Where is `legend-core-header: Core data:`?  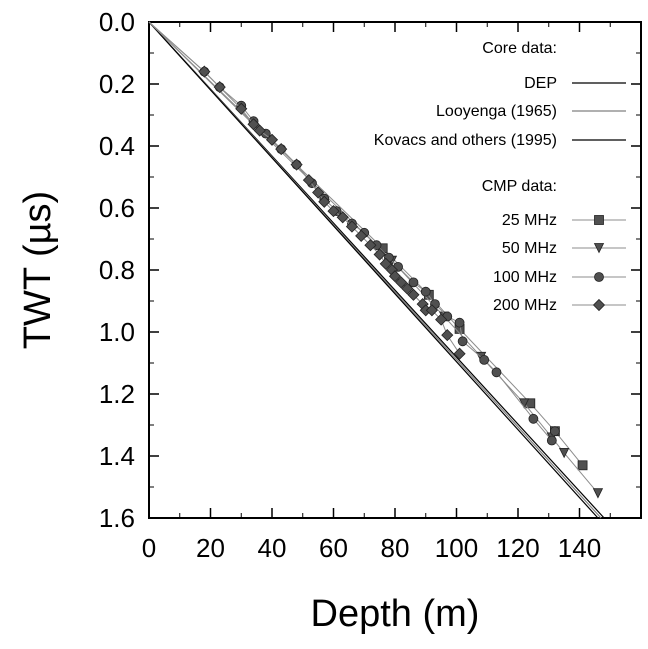 legend-core-header: Core data: is located at coordinates (519, 48).